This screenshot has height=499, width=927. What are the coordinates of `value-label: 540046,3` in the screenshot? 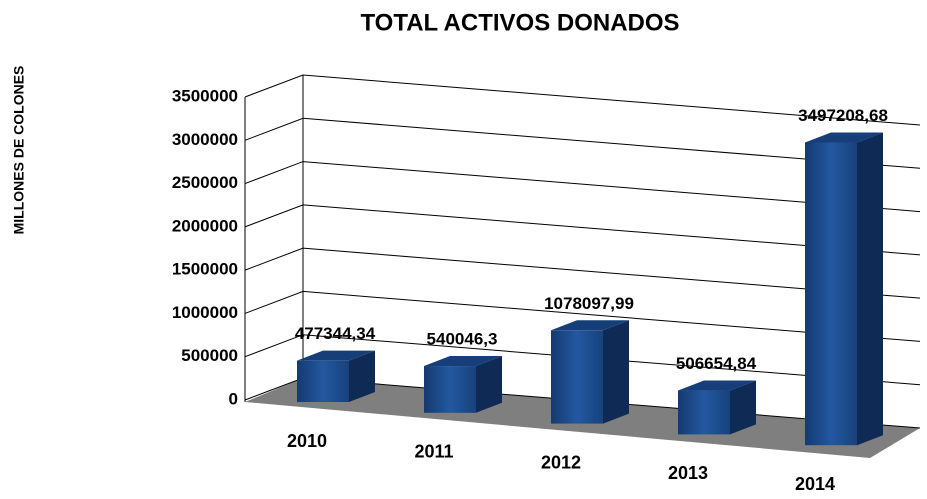 It's located at (462, 339).